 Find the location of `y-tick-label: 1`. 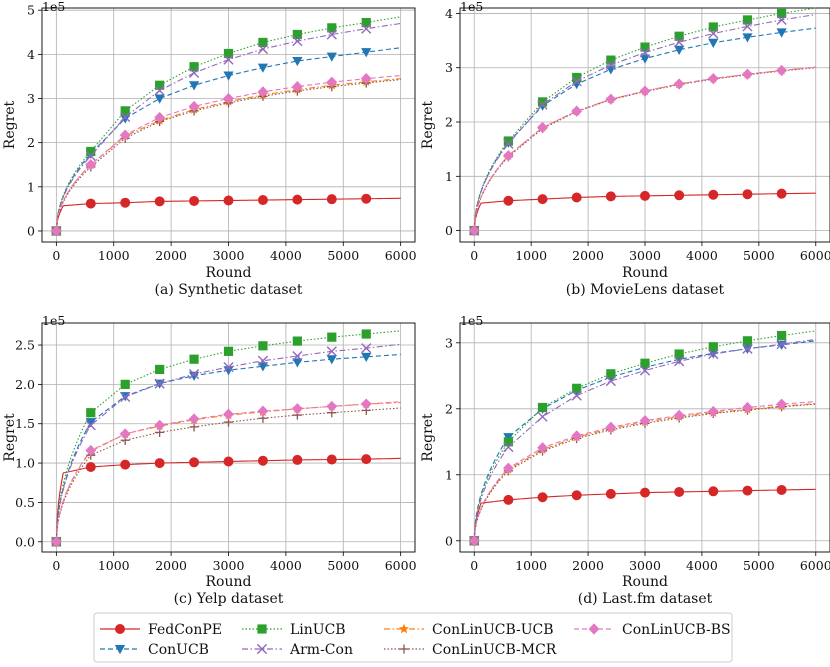

y-tick-label: 1 is located at coordinates (31, 186).